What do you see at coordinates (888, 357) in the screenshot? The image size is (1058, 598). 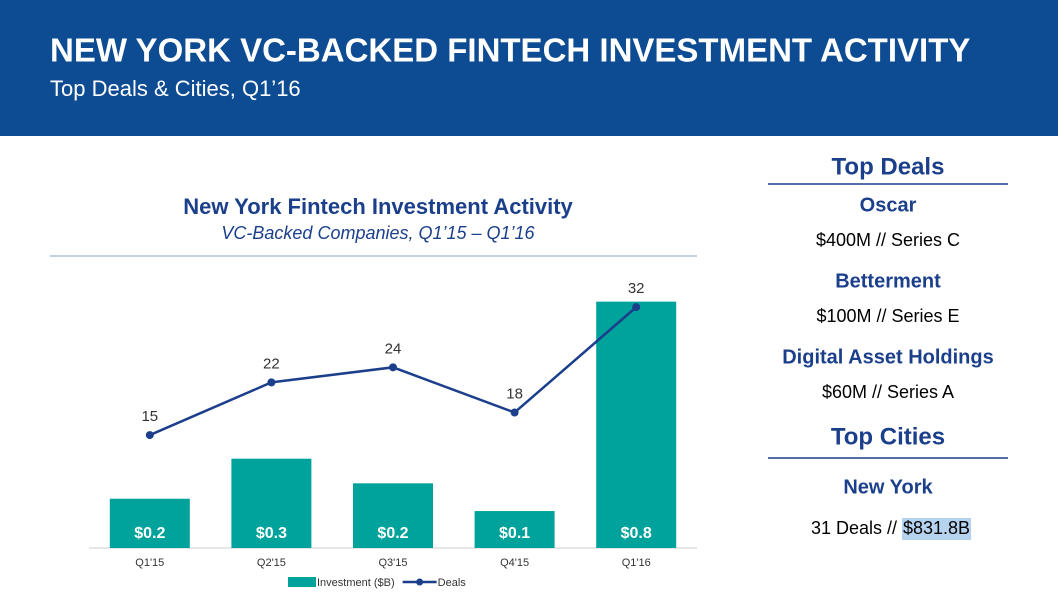 I see `deal-name: Digital Asset Holdings` at bounding box center [888, 357].